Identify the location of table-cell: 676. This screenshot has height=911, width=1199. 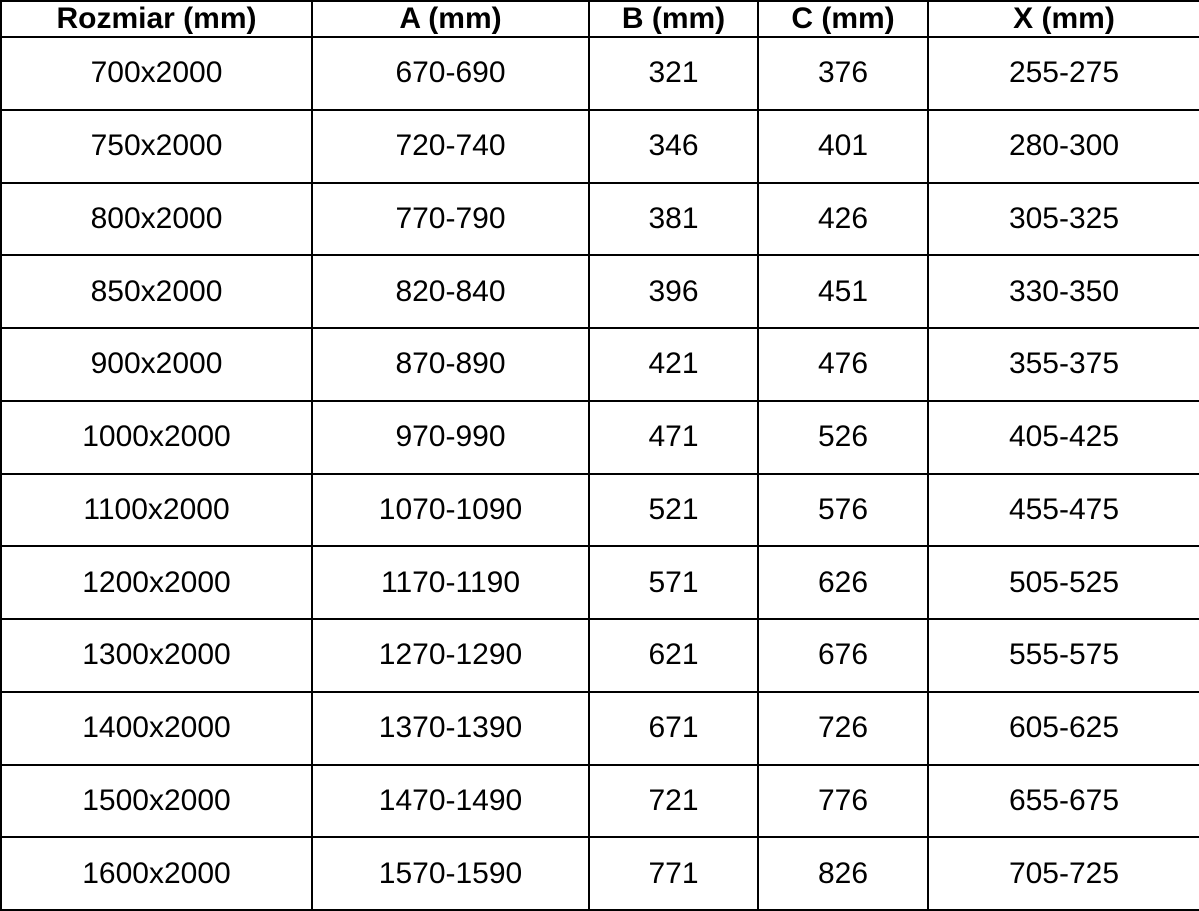
(843, 655).